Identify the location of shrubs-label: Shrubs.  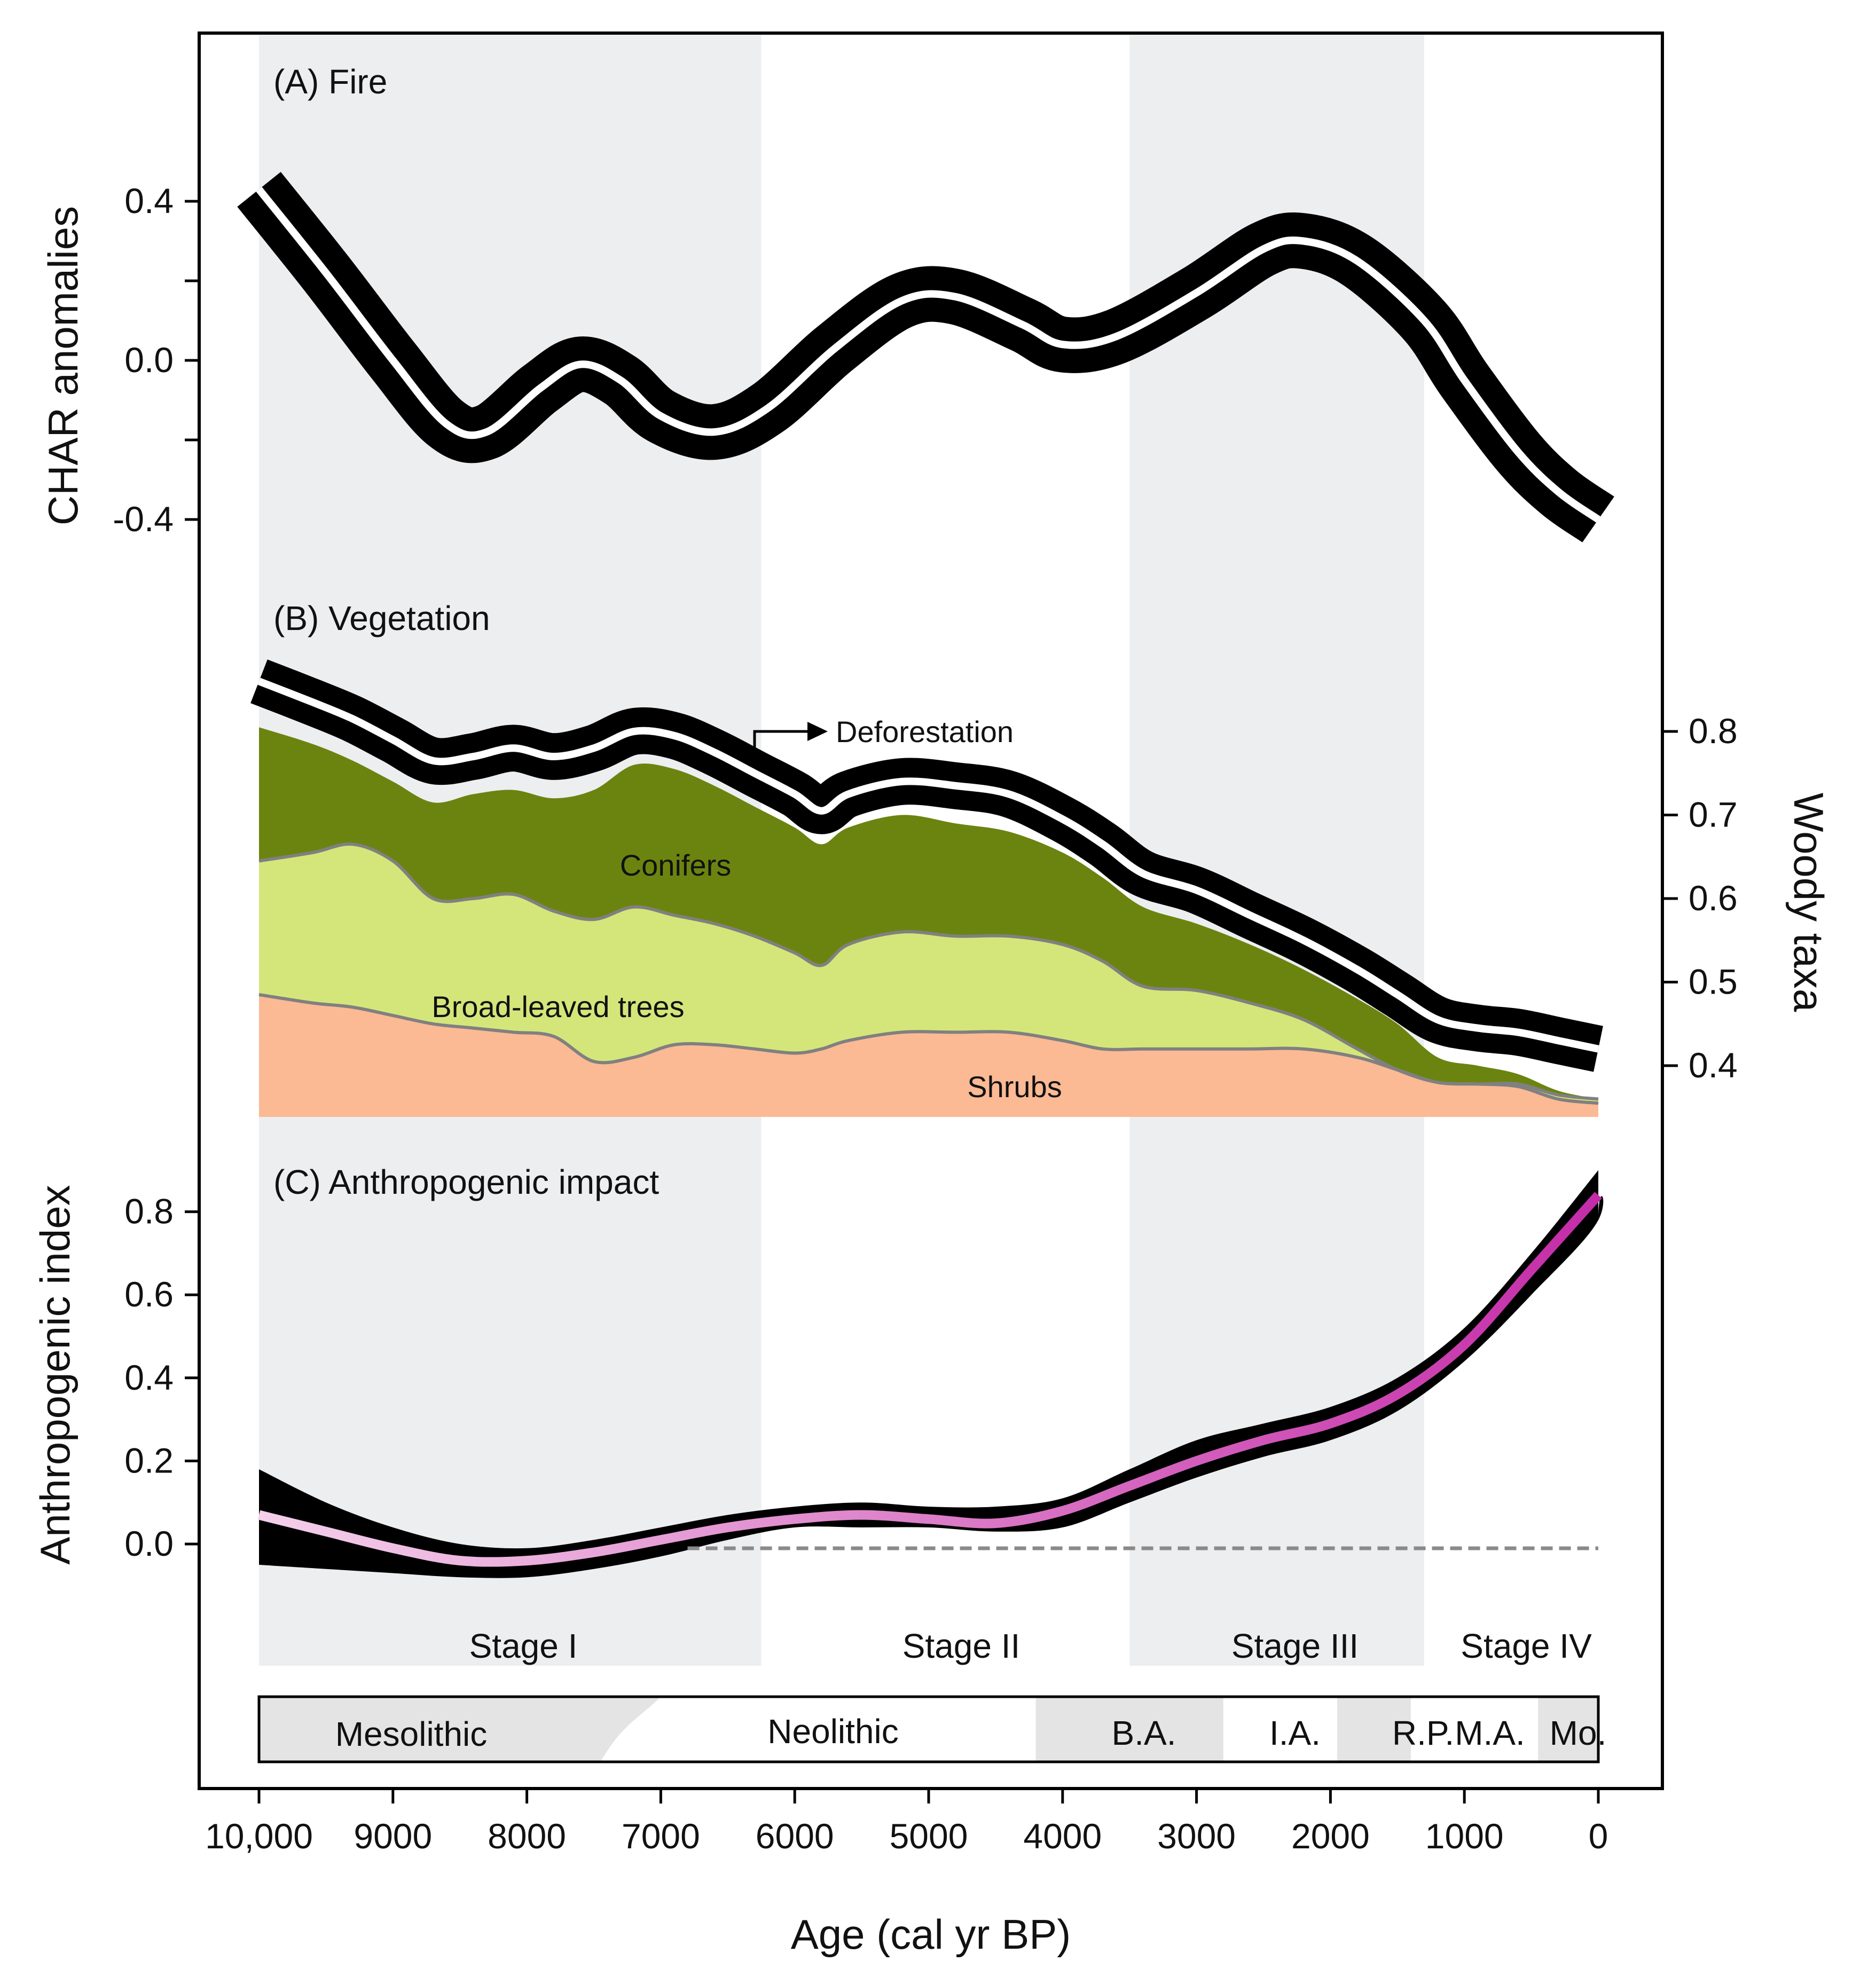
(1014, 1087).